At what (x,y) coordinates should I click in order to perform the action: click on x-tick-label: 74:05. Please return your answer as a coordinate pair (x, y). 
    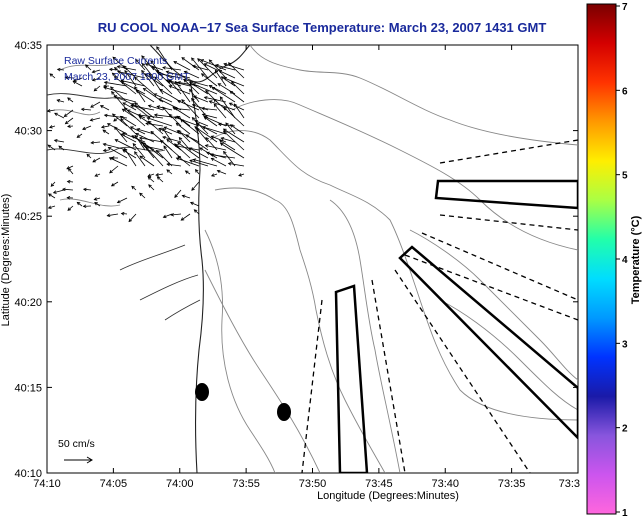
    Looking at the image, I should click on (114, 484).